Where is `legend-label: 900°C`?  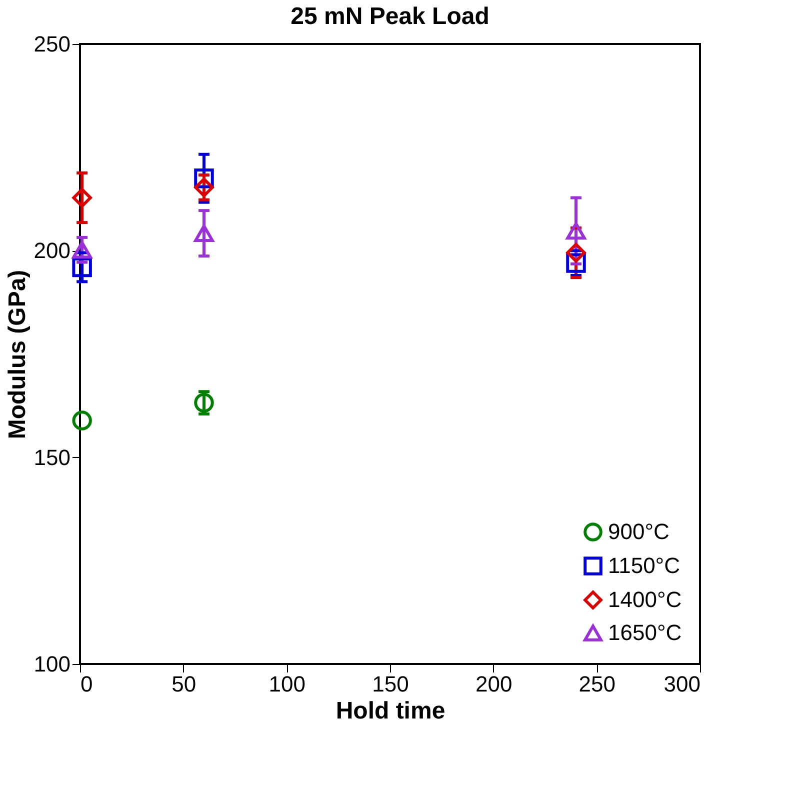 legend-label: 900°C is located at coordinates (639, 531).